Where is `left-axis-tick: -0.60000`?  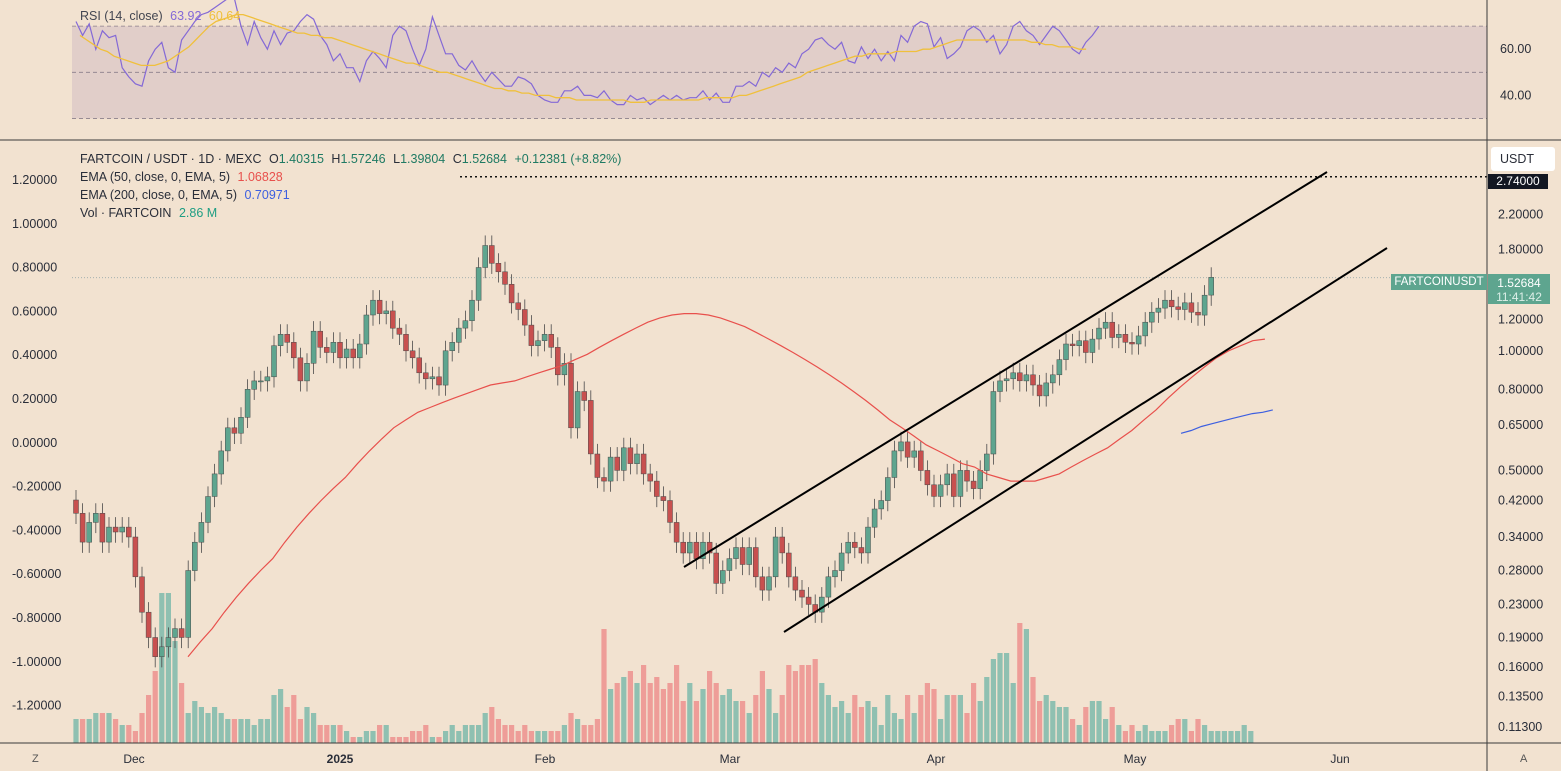 left-axis-tick: -0.60000 is located at coordinates (36, 574).